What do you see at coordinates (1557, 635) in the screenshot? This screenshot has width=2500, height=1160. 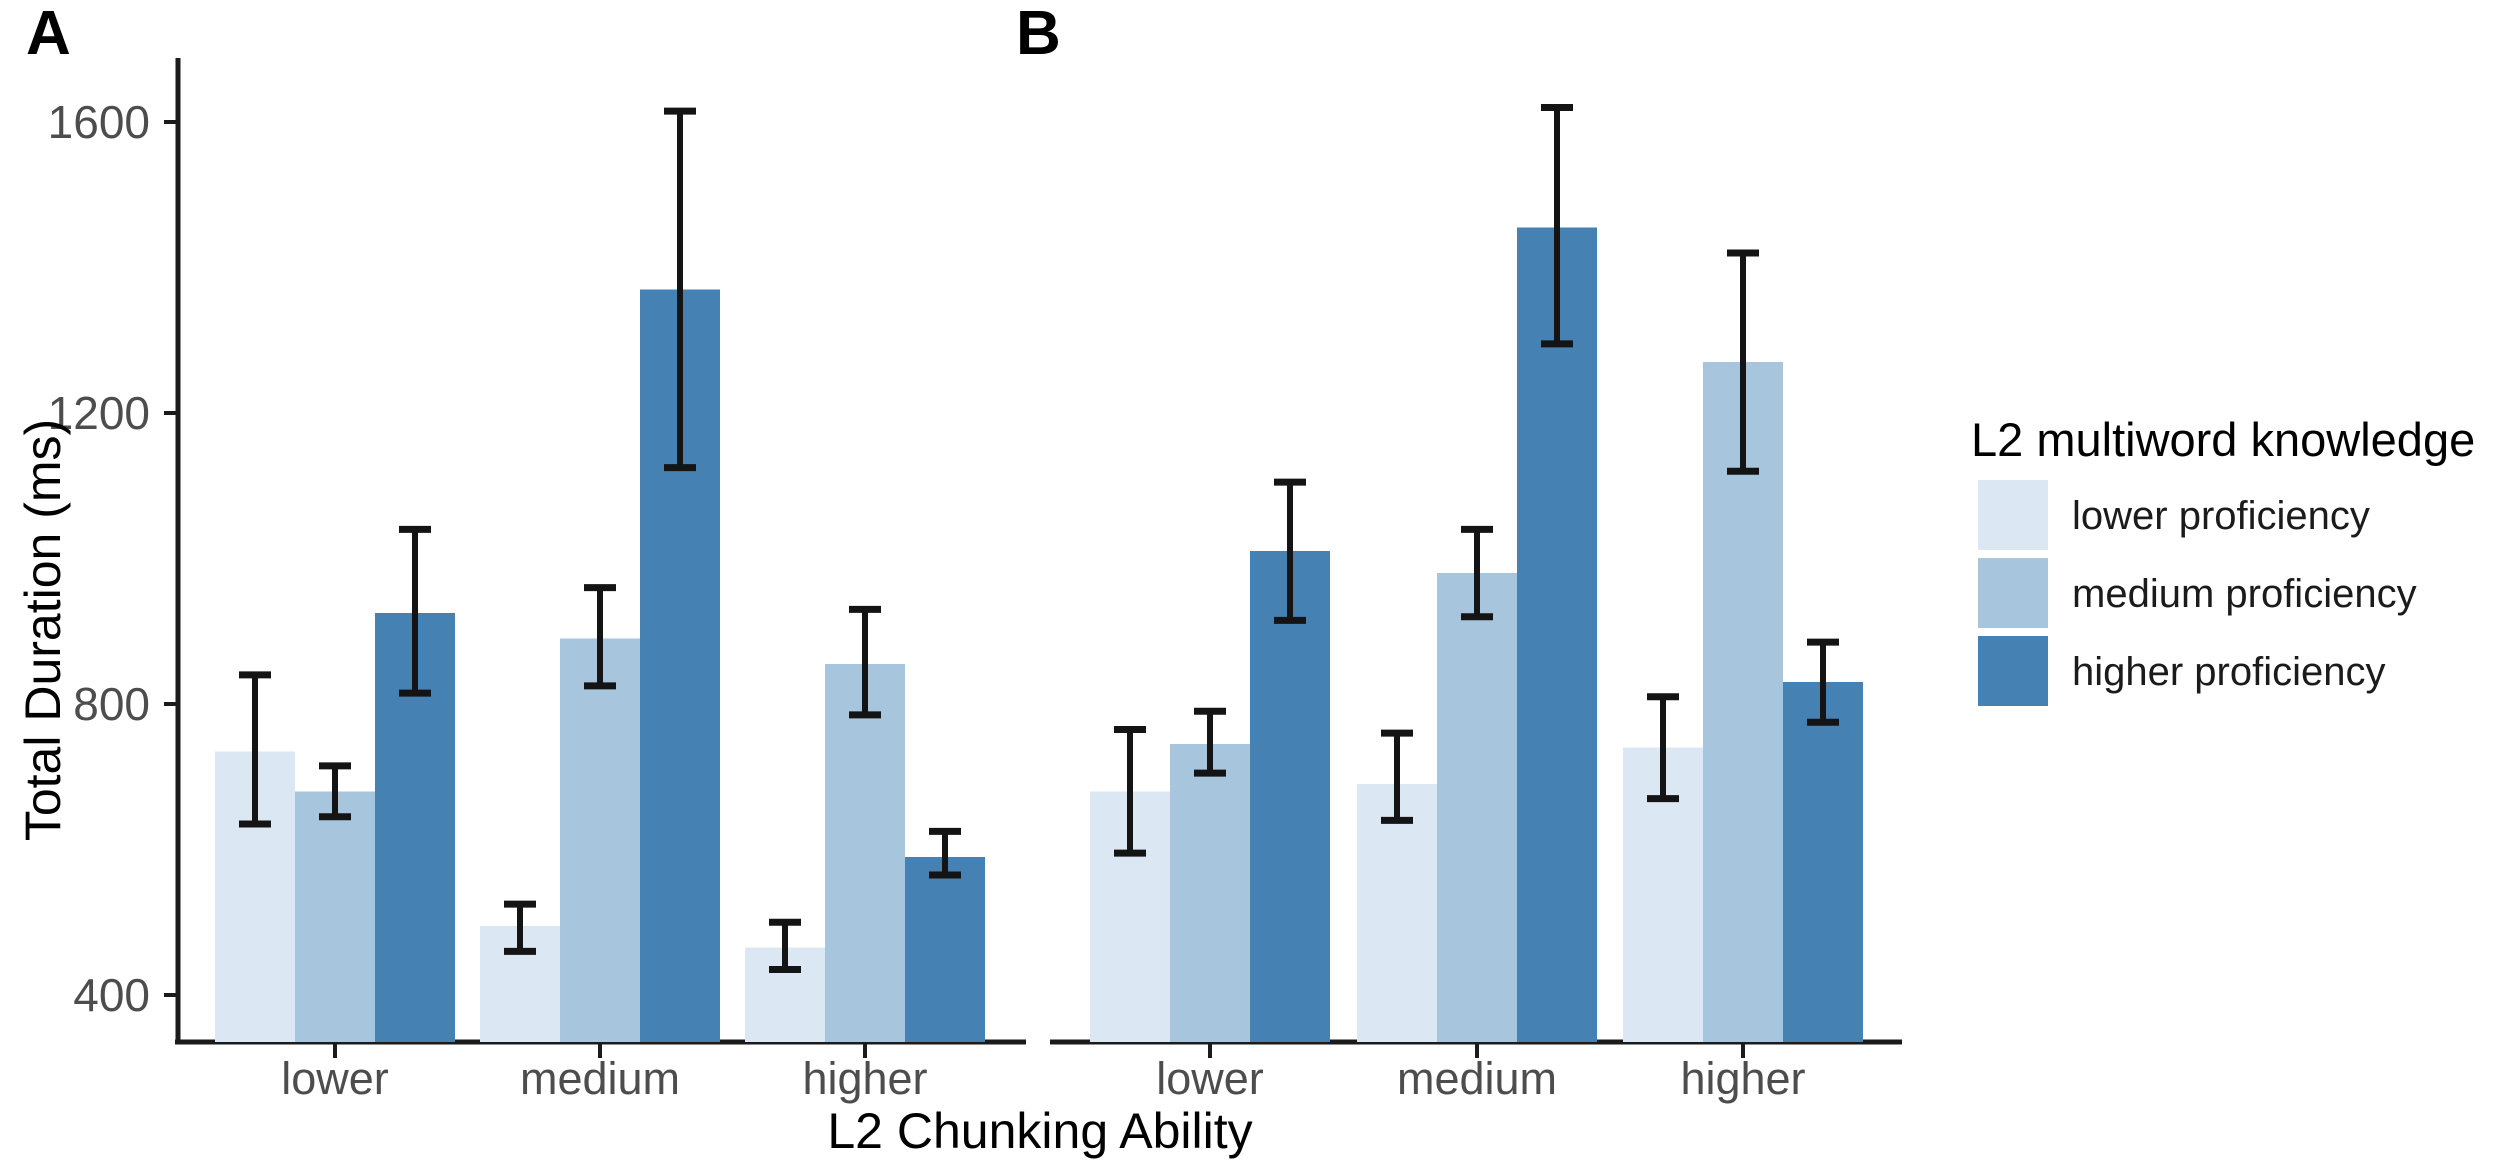 I see `bar-B-medium-higher` at bounding box center [1557, 635].